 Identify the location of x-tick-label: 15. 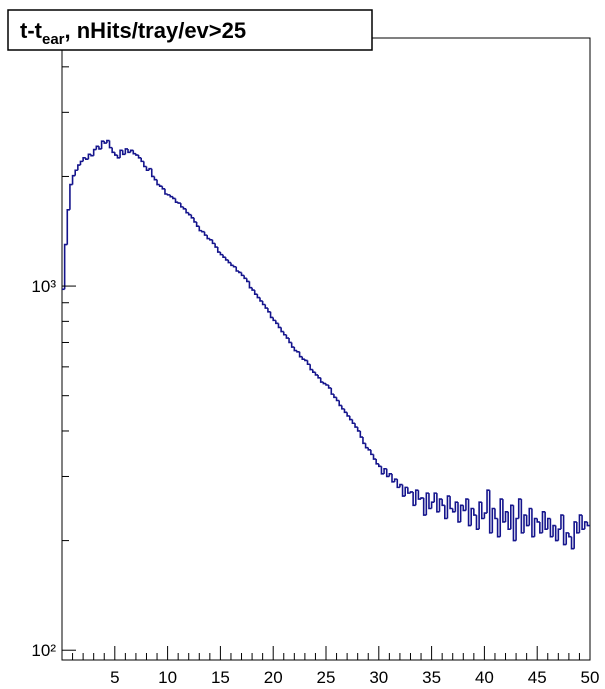
(220, 677).